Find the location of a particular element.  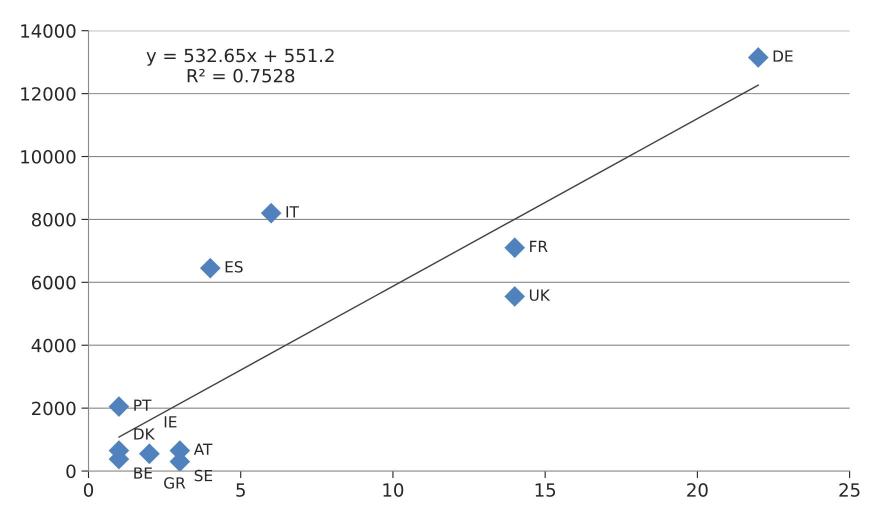

x-tick-label: 15 is located at coordinates (546, 490).